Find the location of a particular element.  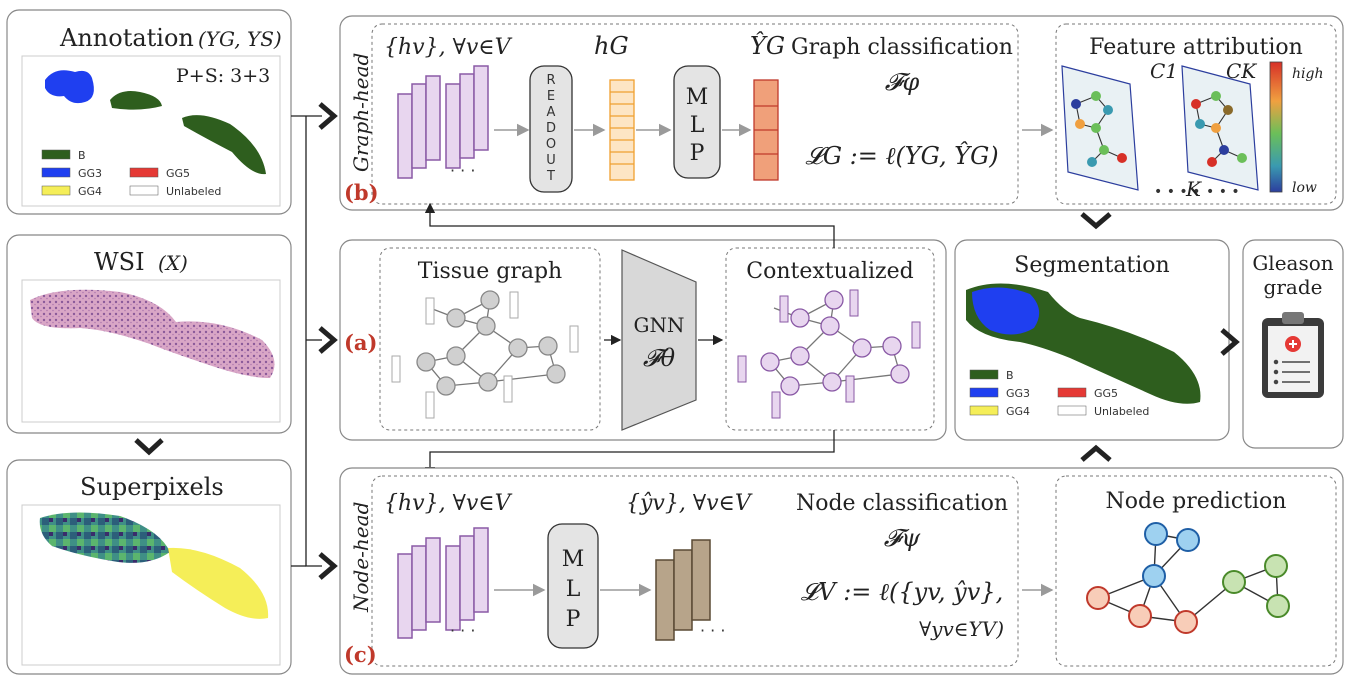

node-classification-title: Node classification is located at coordinates (902, 503).